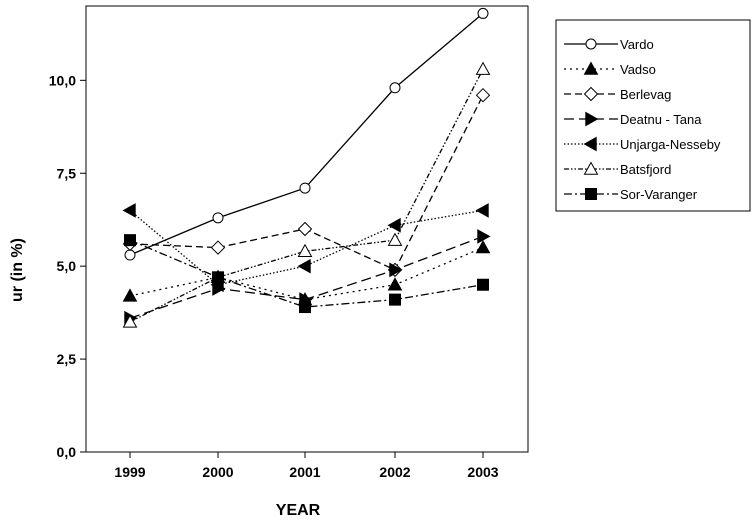 The width and height of the screenshot is (756, 522). What do you see at coordinates (645, 169) in the screenshot?
I see `legend-label-batsfjord: Batsfjord` at bounding box center [645, 169].